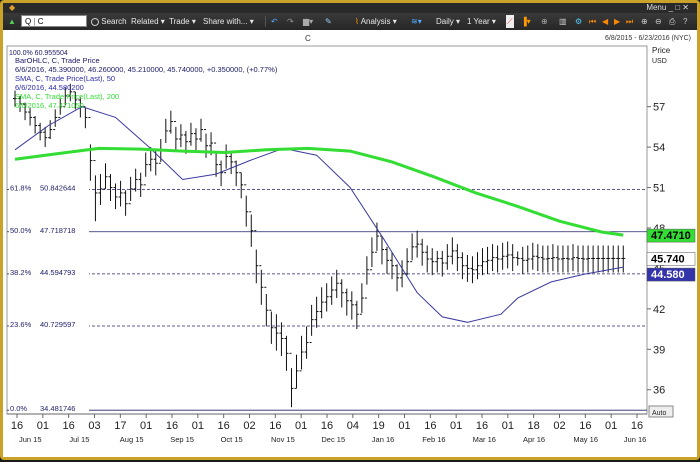  What do you see at coordinates (274, 21) in the screenshot?
I see `undo-icon: ↶` at bounding box center [274, 21].